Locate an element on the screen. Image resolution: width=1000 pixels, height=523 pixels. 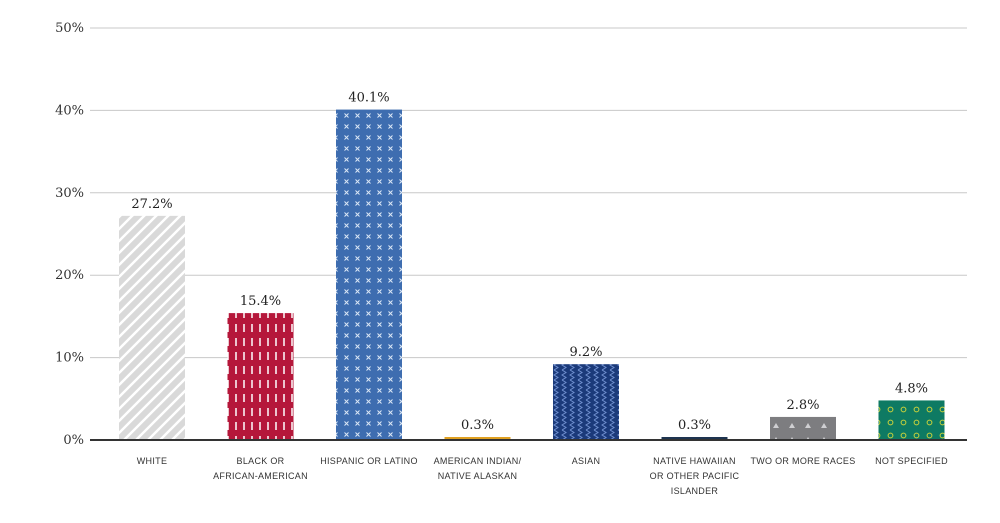
y-tick-label: 30% is located at coordinates (69, 193).